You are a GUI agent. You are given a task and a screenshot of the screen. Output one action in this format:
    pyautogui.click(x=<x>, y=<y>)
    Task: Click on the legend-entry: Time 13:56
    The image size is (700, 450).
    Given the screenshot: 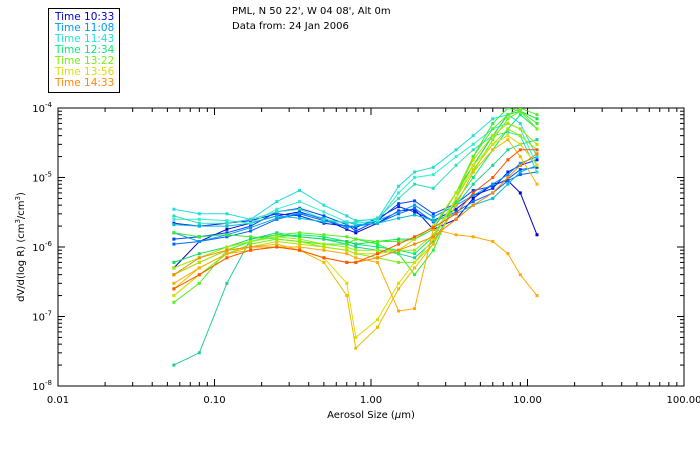 What is the action you would take?
    pyautogui.click(x=85, y=72)
    